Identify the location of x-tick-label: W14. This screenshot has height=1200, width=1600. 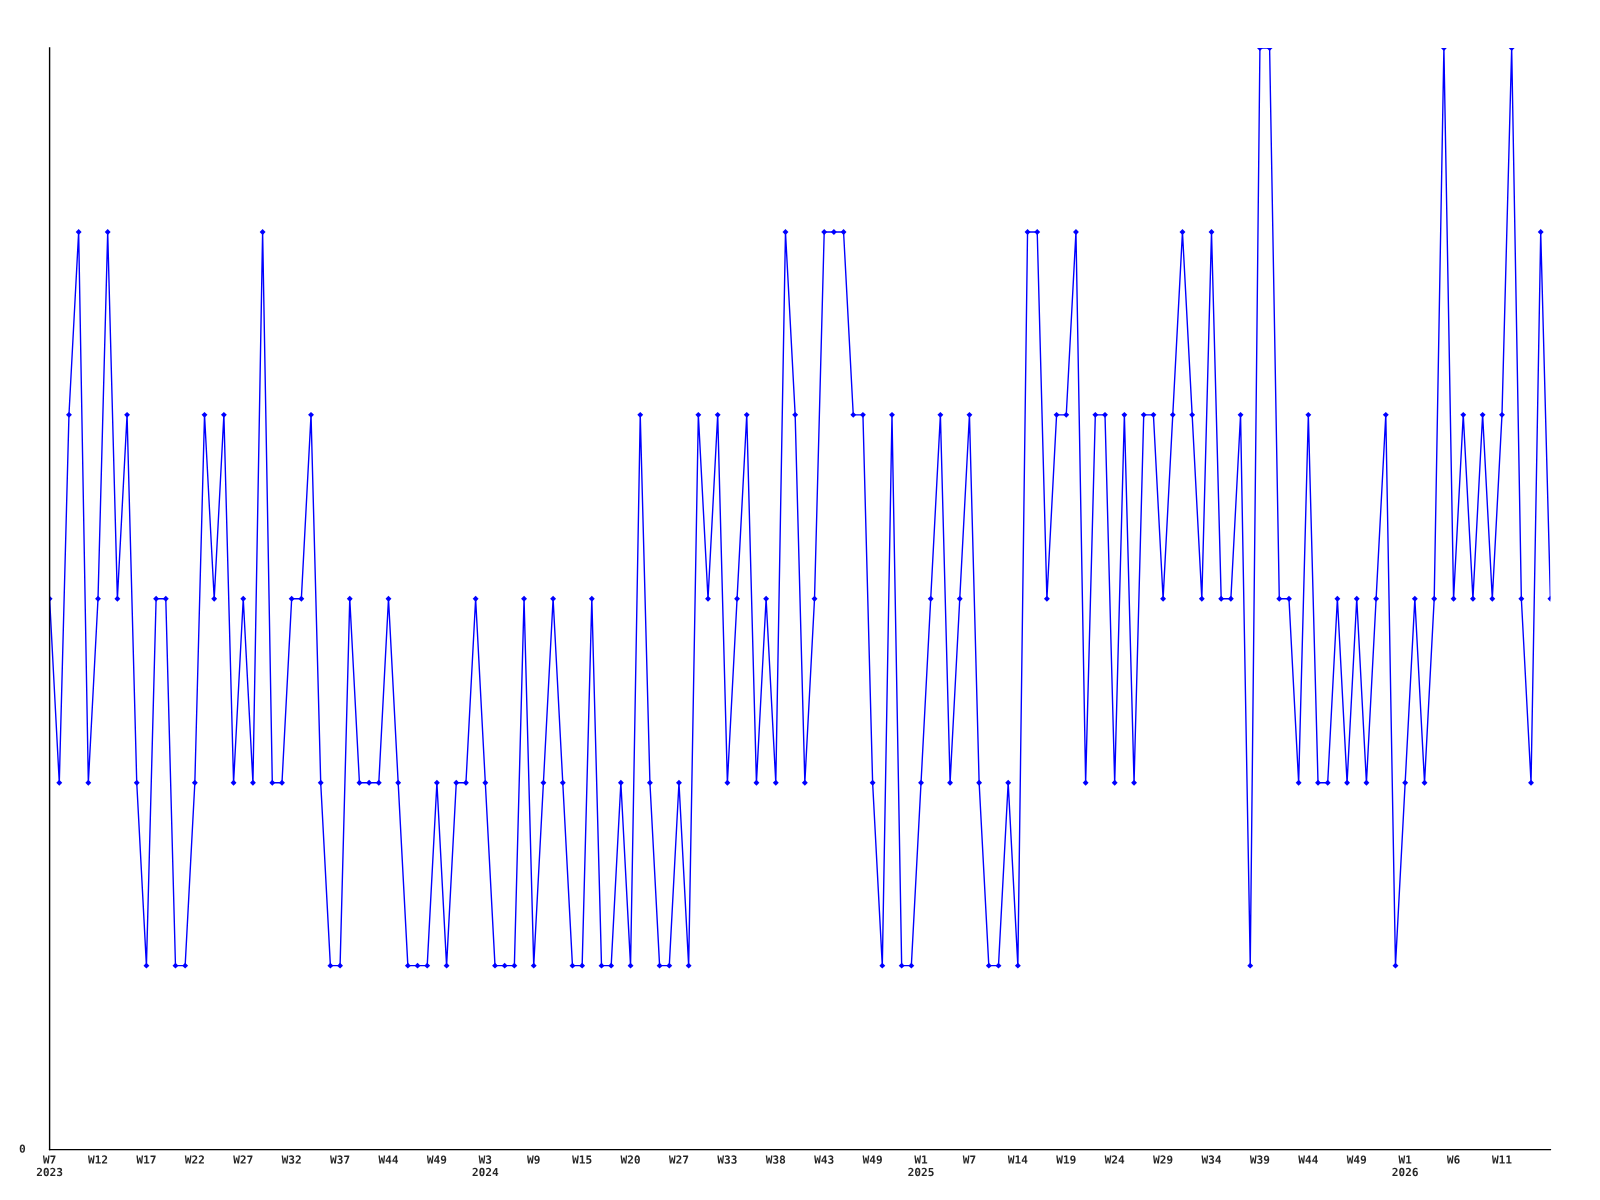
(1017, 1159).